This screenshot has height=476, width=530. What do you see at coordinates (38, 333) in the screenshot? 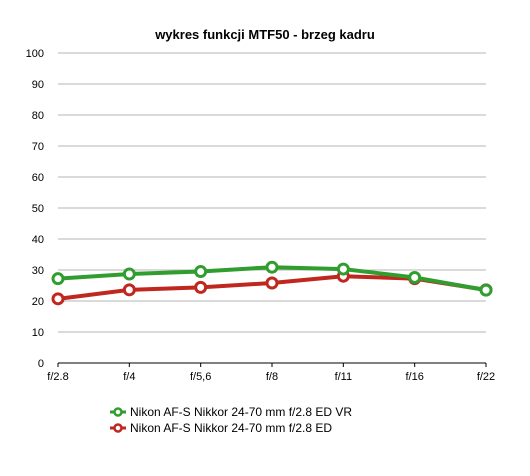
I see `y-tick-label: 10` at bounding box center [38, 333].